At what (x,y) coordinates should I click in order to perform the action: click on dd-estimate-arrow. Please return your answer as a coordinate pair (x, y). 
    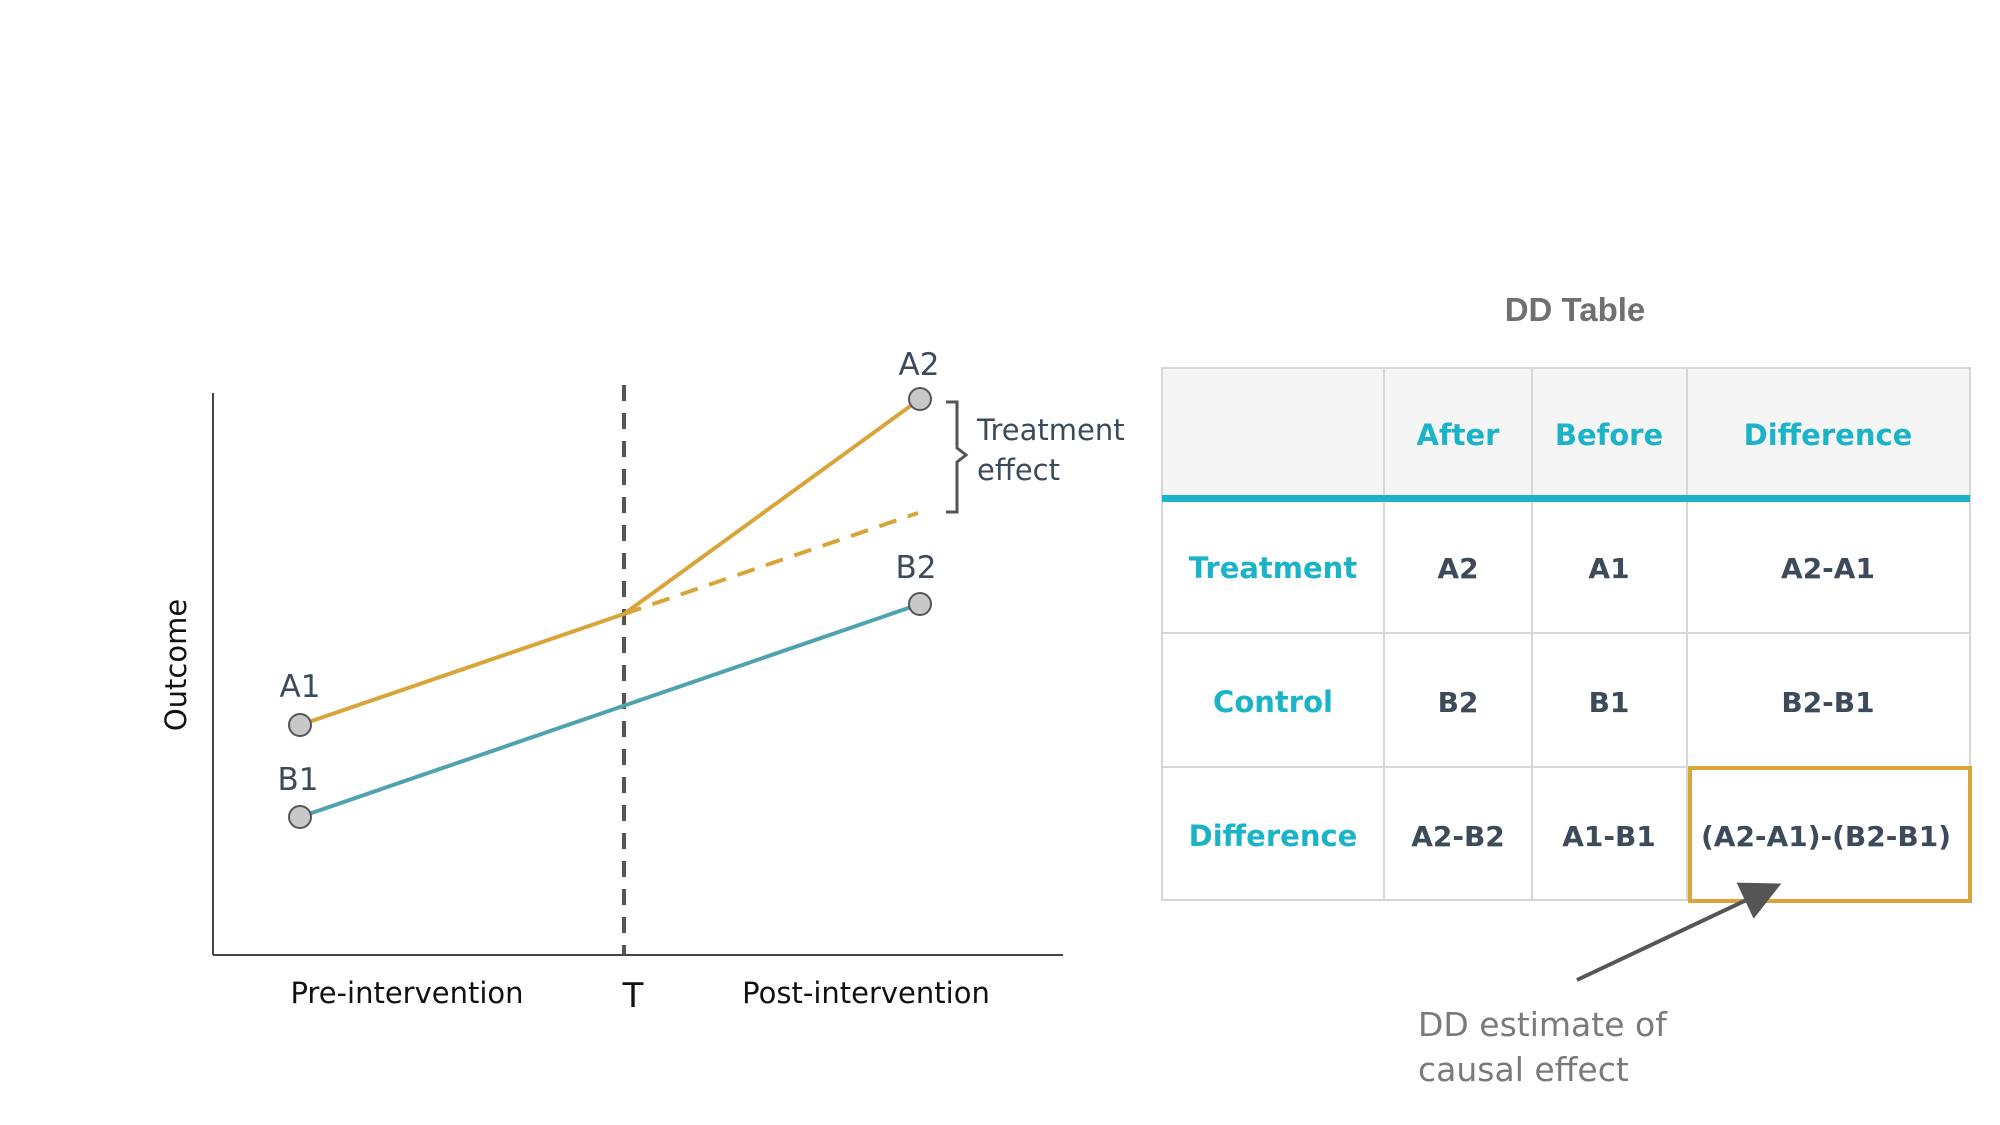
    Looking at the image, I should click on (1679, 932).